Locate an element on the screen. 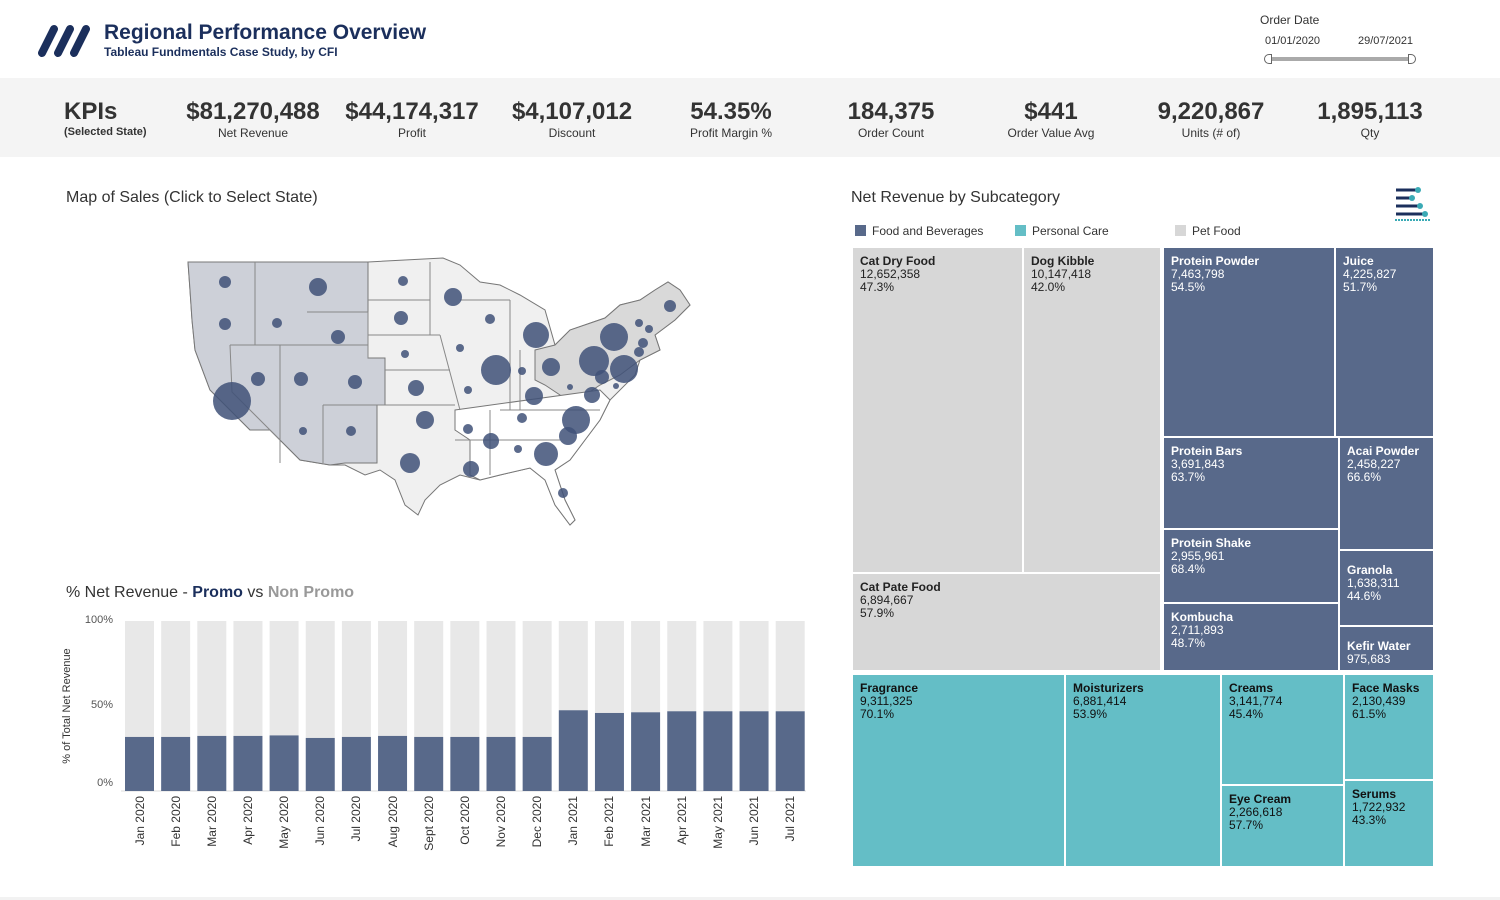 The width and height of the screenshot is (1500, 900). treemap-tile: Fragrance 9,311,325 70.1% is located at coordinates (958, 770).